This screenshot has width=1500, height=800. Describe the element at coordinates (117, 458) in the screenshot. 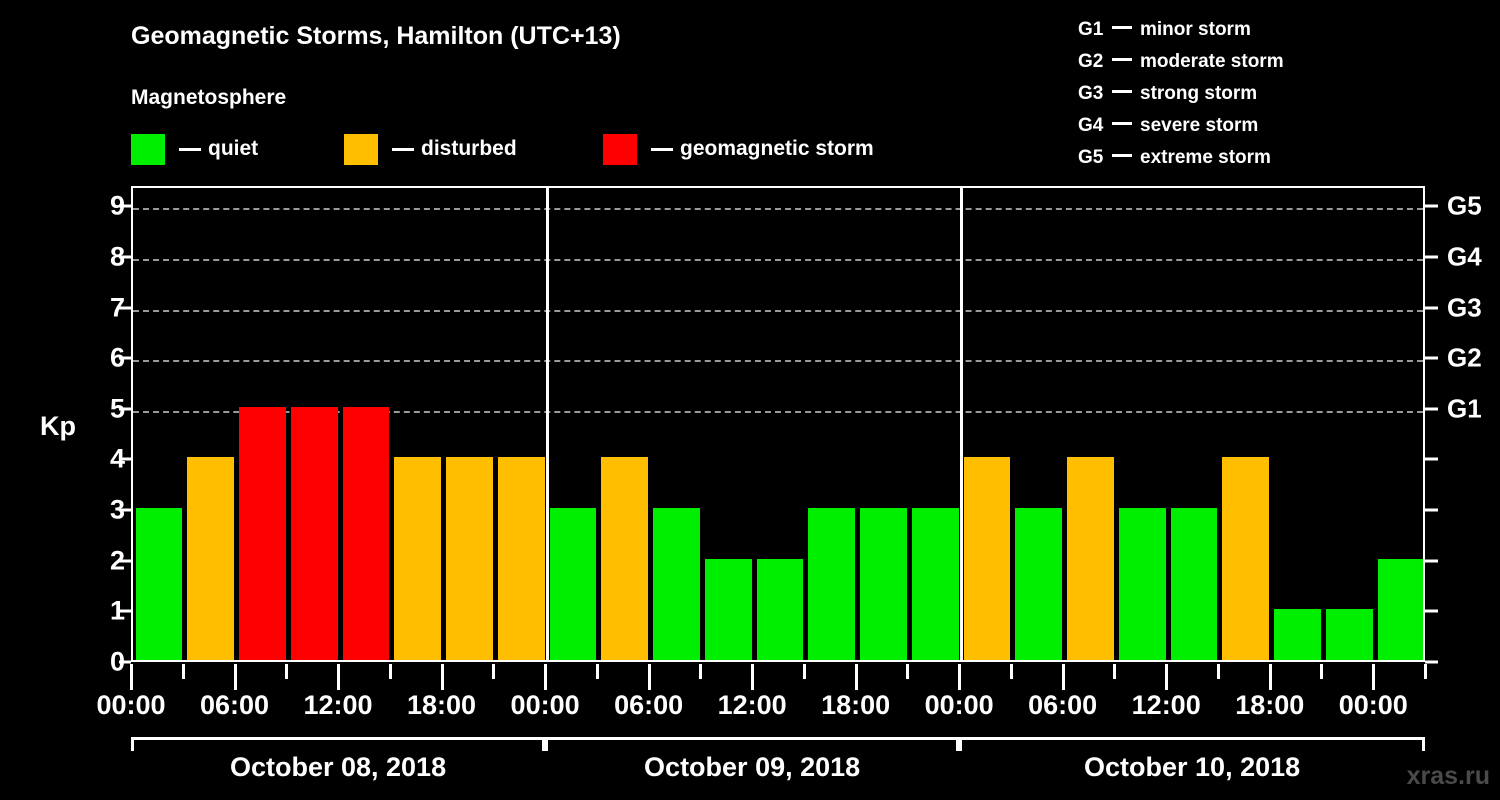

I see `y-axis-tick-label: 4` at that location.